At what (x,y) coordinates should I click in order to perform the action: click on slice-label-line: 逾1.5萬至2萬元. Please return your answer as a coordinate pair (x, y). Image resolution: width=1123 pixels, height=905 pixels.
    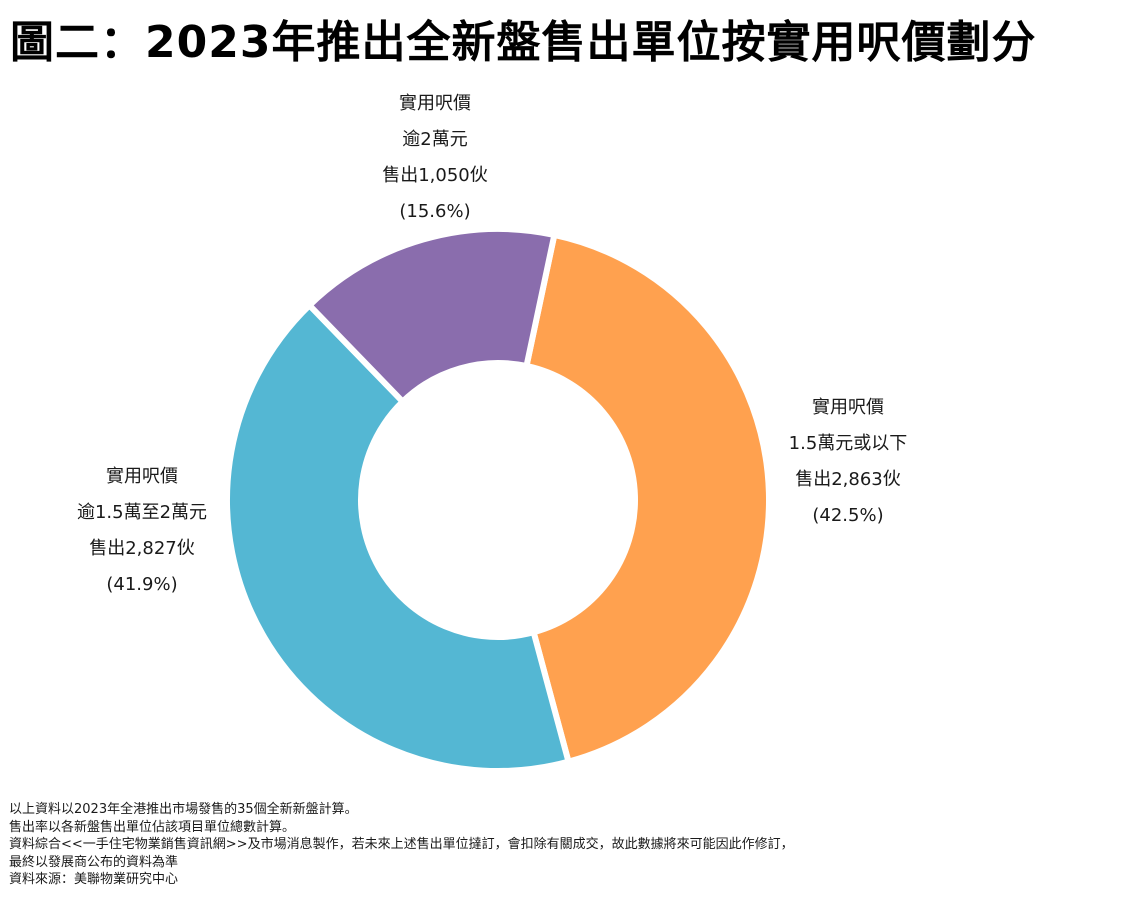
    Looking at the image, I should click on (142, 512).